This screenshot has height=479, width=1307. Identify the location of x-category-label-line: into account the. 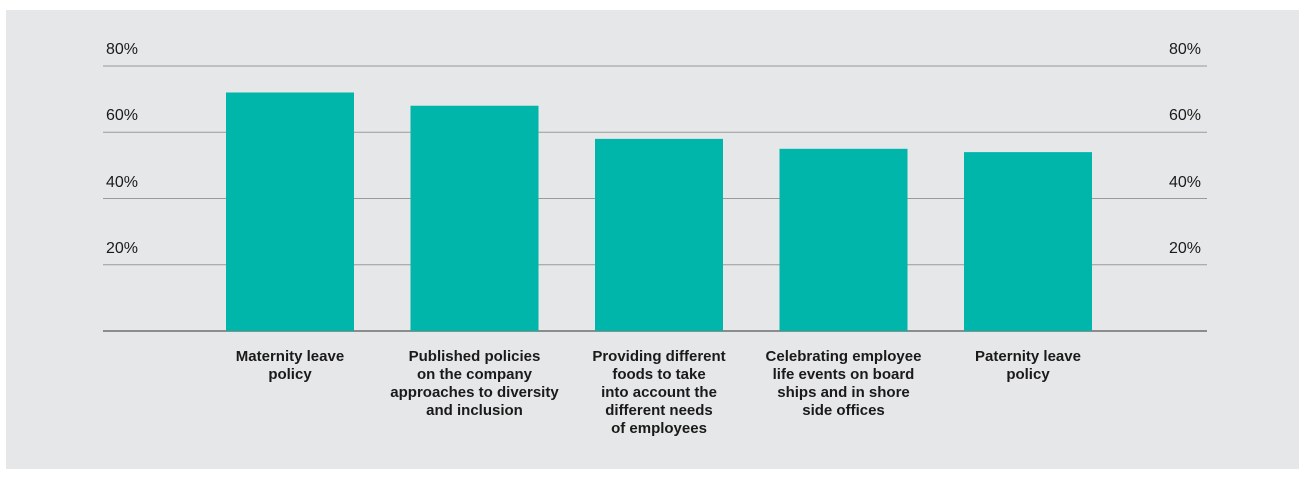
(659, 392).